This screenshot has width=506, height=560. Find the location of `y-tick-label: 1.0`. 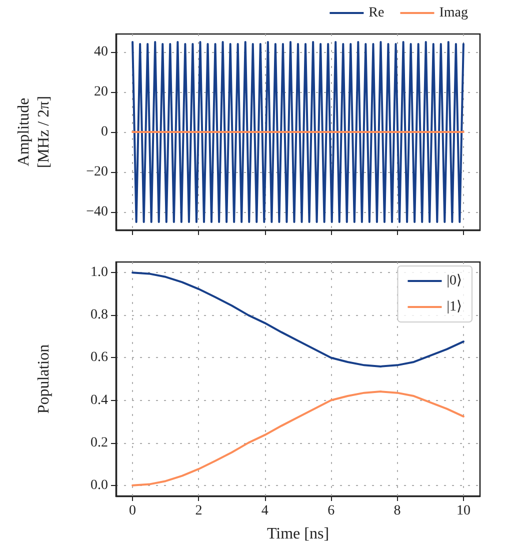

y-tick-label: 1.0 is located at coordinates (99, 272).